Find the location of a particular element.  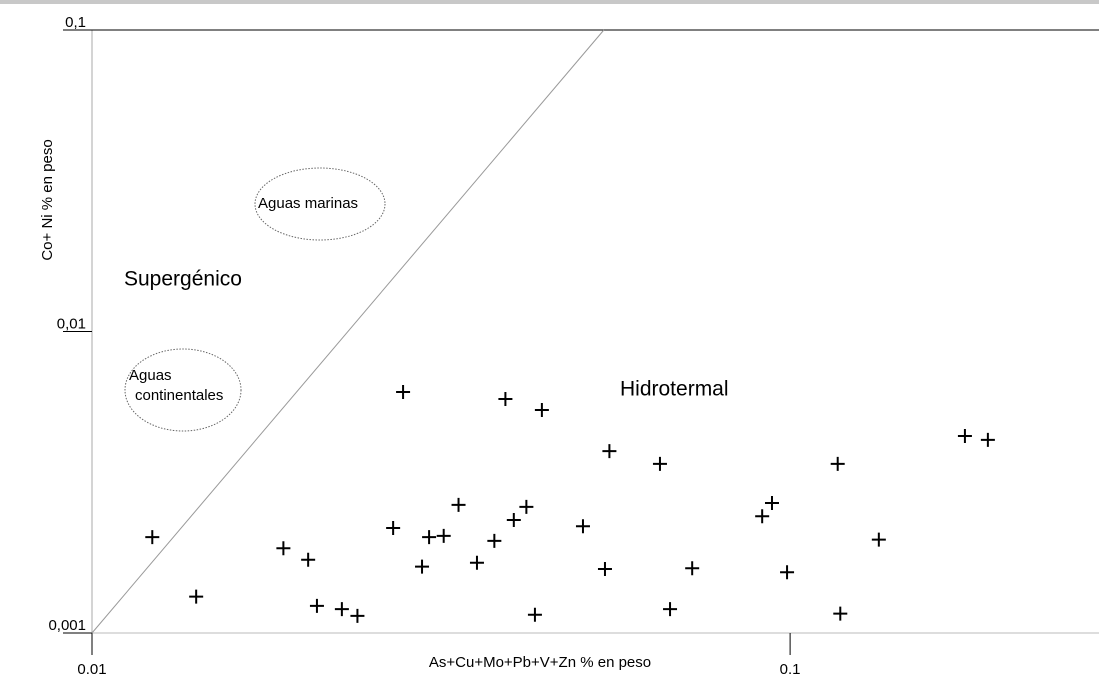

y-axis-label: Co+ Ni % en peso is located at coordinates (47, 199).